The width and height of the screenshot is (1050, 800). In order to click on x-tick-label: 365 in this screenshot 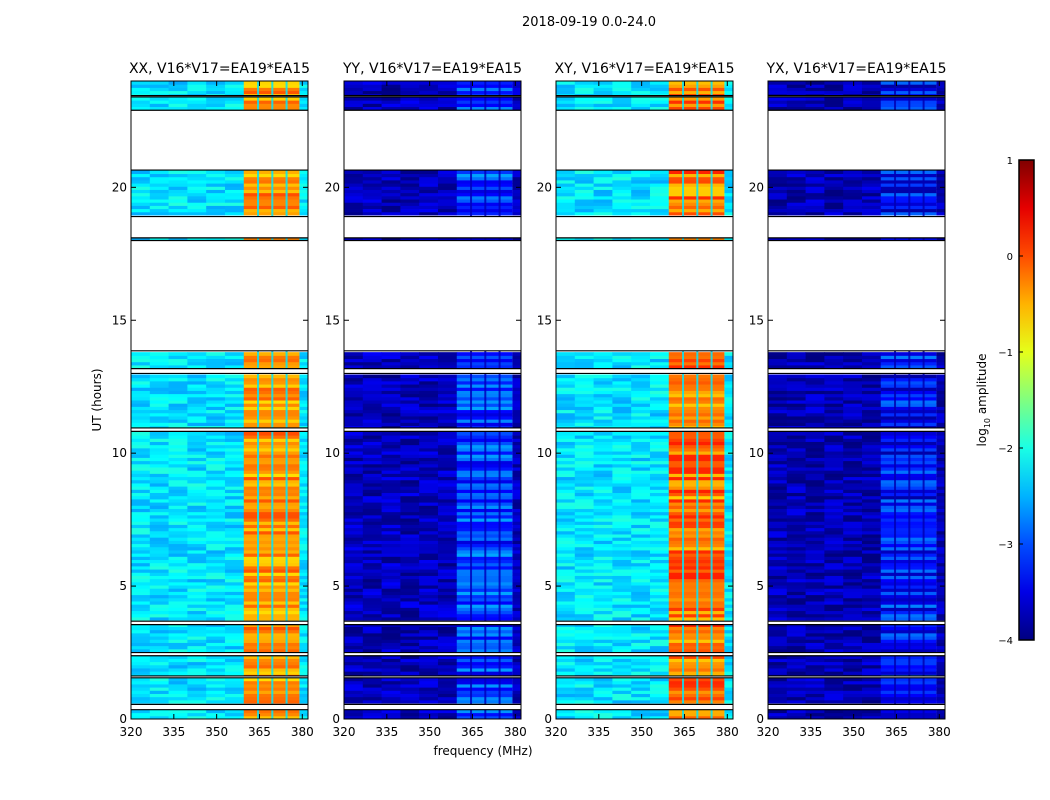, I will do `click(259, 732)`.